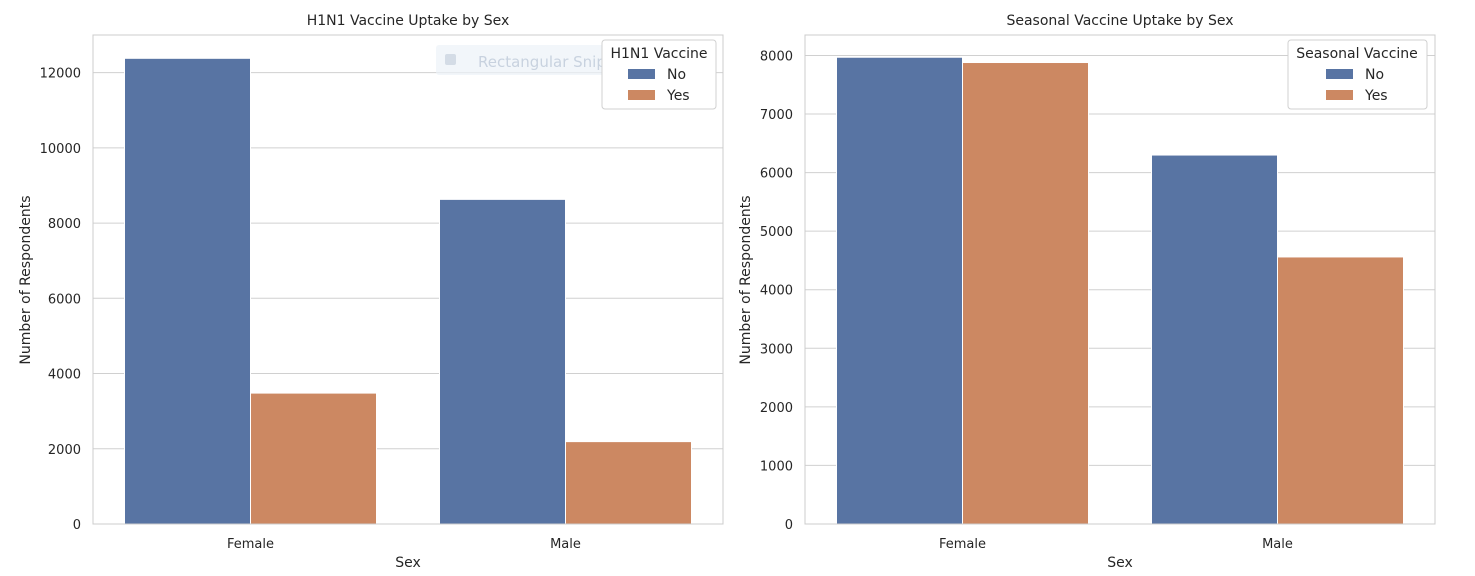 The width and height of the screenshot is (1475, 576). What do you see at coordinates (1339, 95) in the screenshot?
I see `seasonal-legend-swatch-yes` at bounding box center [1339, 95].